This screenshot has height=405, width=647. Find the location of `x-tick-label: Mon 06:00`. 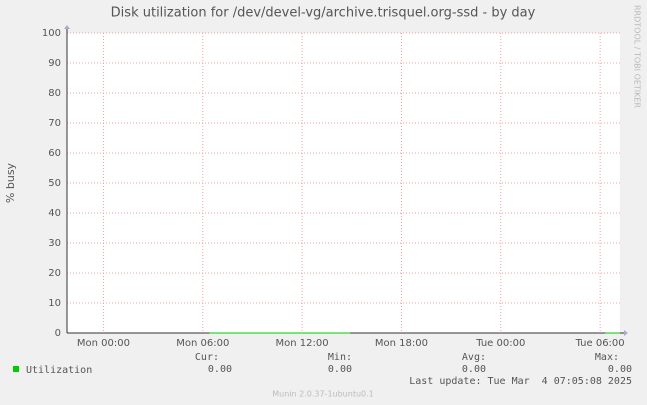

x-tick-label: Mon 06:00 is located at coordinates (202, 343).